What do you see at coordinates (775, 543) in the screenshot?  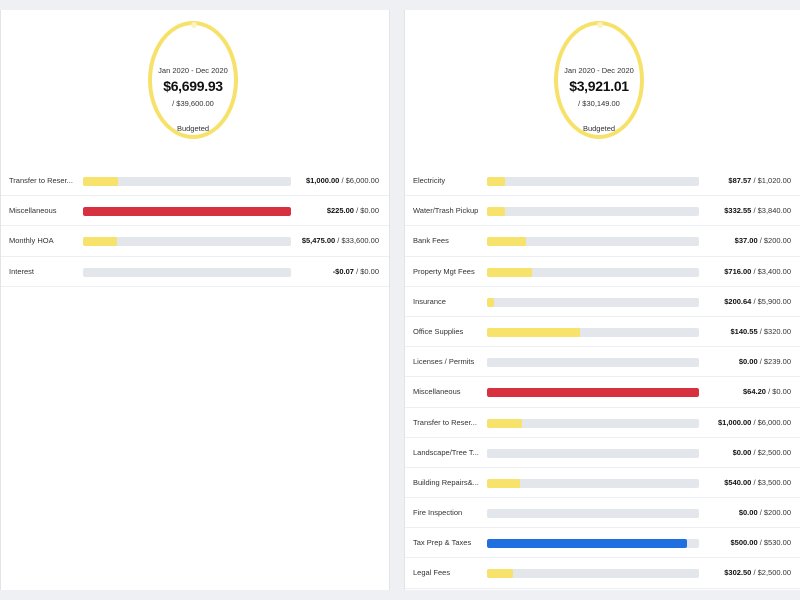 I see `budget-amount: / $530.00` at bounding box center [775, 543].